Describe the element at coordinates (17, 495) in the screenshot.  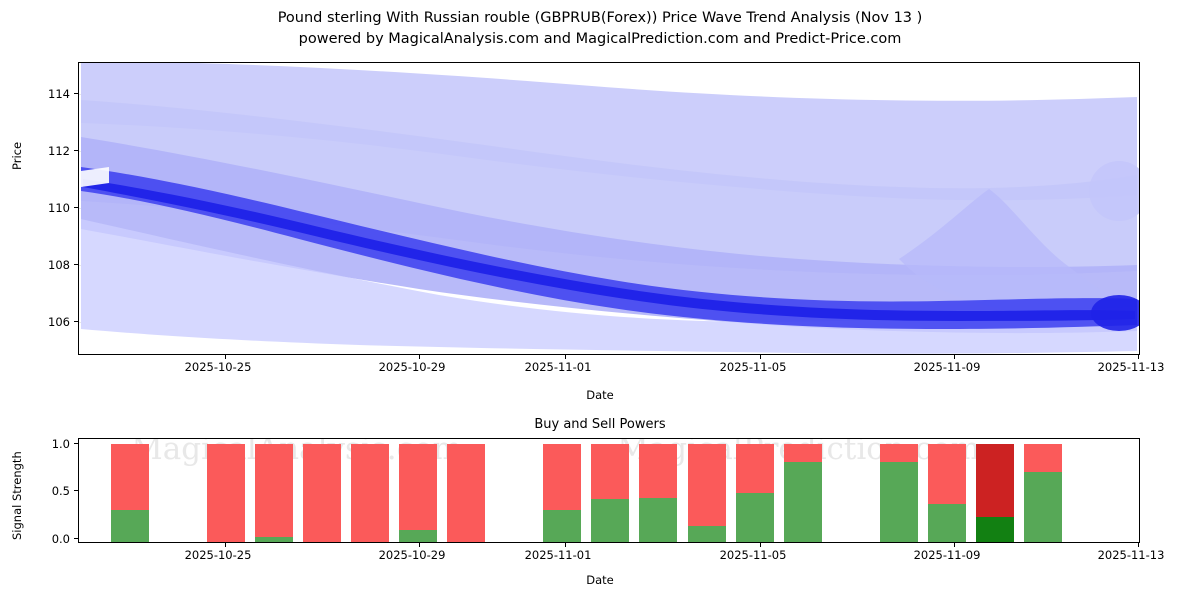
I see `signal-strength-axis-label: Signal Strength` at that location.